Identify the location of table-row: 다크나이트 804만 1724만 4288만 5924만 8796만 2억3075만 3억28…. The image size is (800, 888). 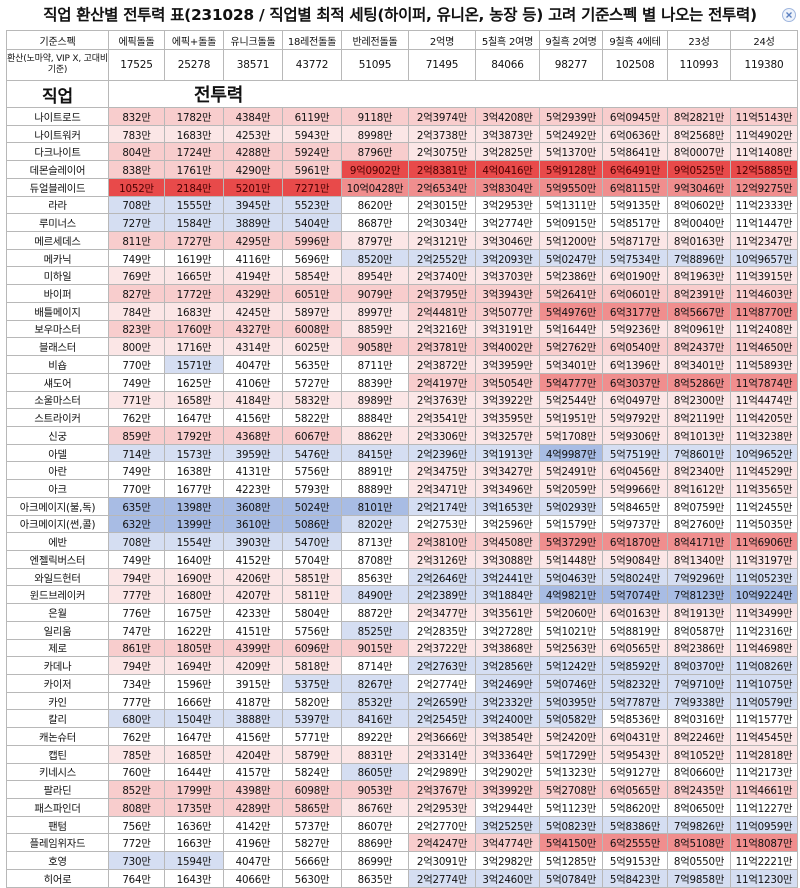
(402, 152).